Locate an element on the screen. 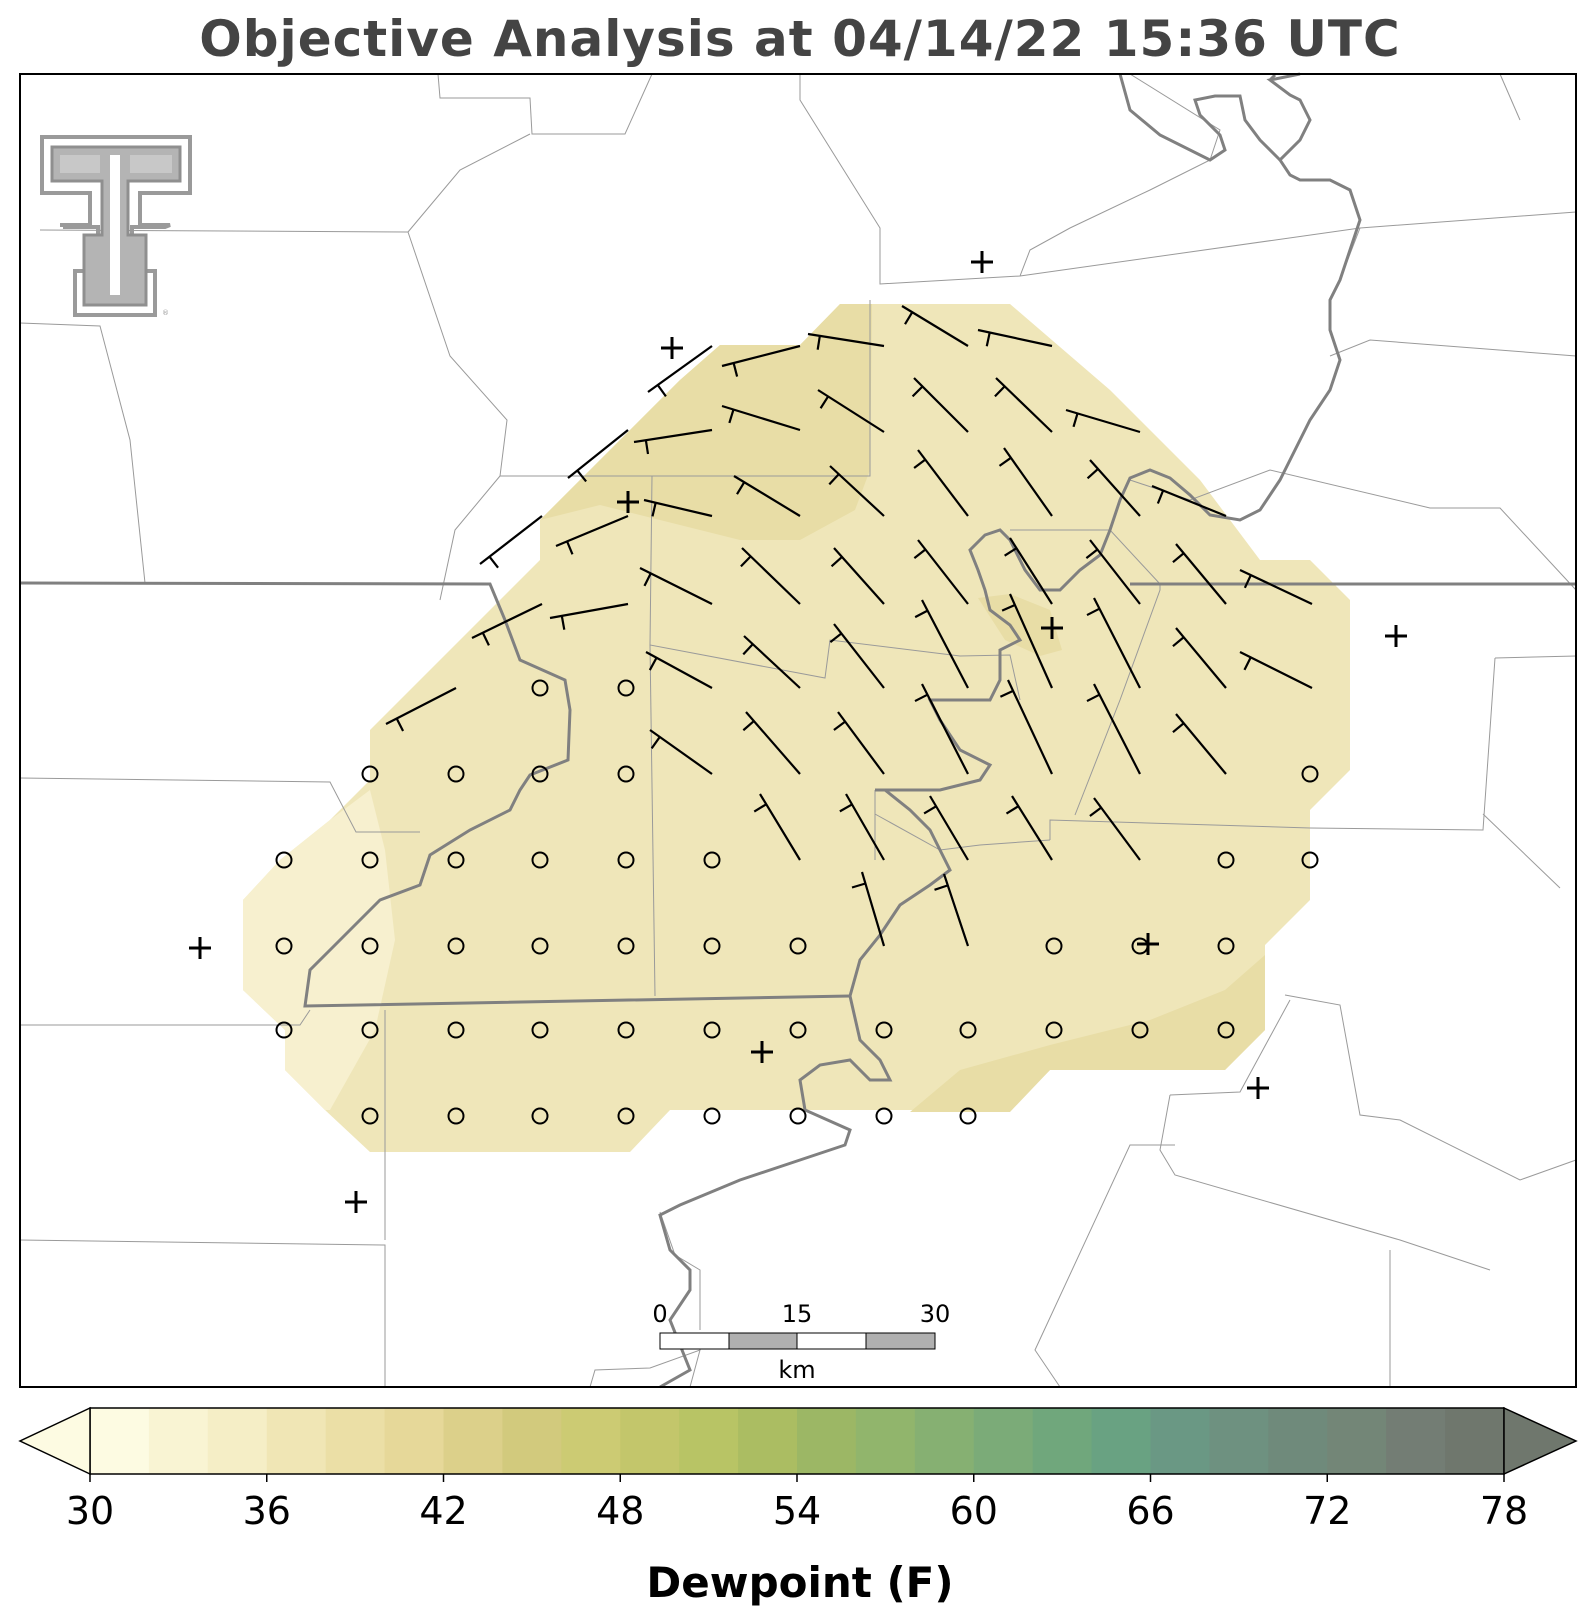  colorbar-tick-label: 42 is located at coordinates (443, 1511).